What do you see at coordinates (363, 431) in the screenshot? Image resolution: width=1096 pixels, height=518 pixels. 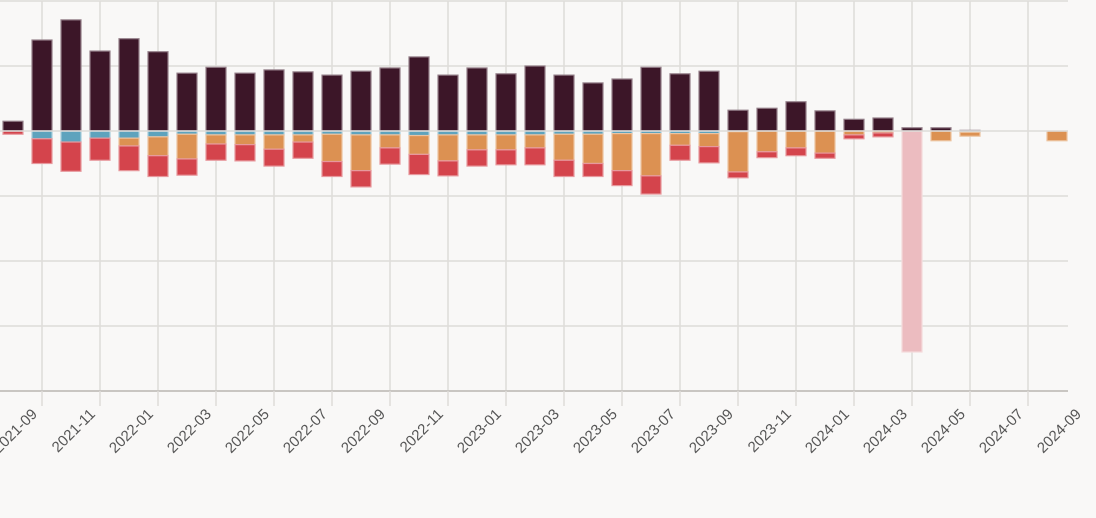 I see `x-tick-label: 2022-09` at bounding box center [363, 431].